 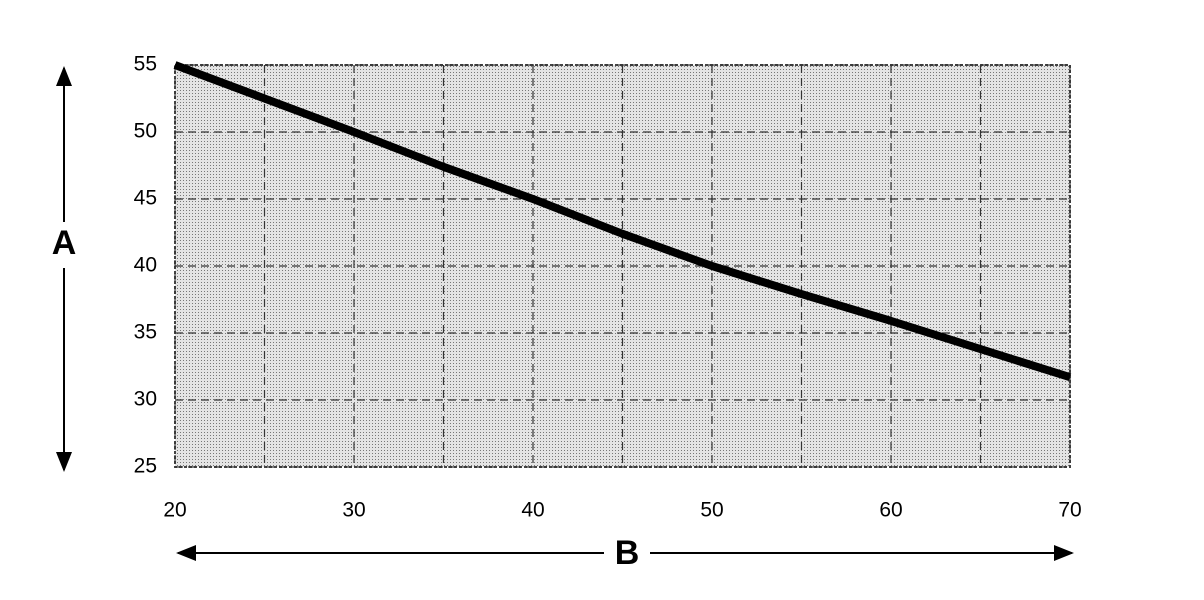 I want to click on x-tick-label: 20, so click(x=174, y=510).